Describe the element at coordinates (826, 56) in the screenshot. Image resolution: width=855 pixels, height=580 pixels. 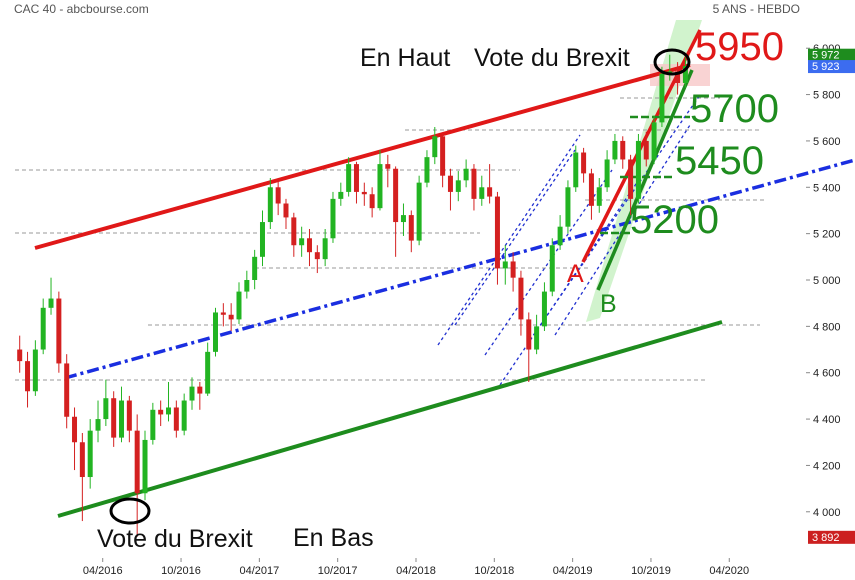
I see `price-label: 5 972` at that location.